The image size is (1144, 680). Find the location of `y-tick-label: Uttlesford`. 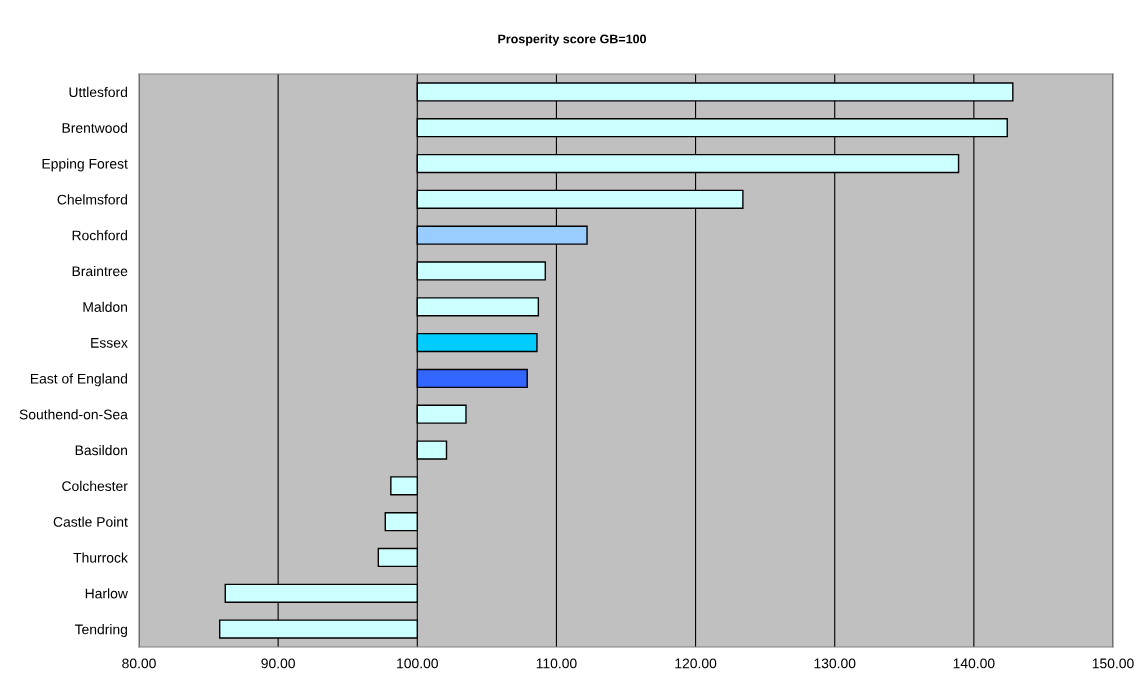

y-tick-label: Uttlesford is located at coordinates (98, 92).